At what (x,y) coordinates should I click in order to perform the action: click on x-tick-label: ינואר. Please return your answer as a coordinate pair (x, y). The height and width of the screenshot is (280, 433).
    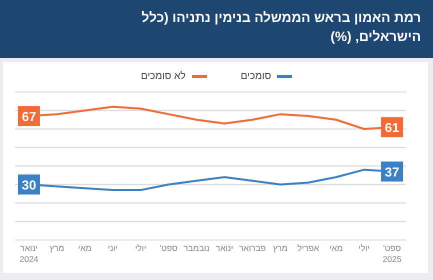
    Looking at the image, I should click on (225, 248).